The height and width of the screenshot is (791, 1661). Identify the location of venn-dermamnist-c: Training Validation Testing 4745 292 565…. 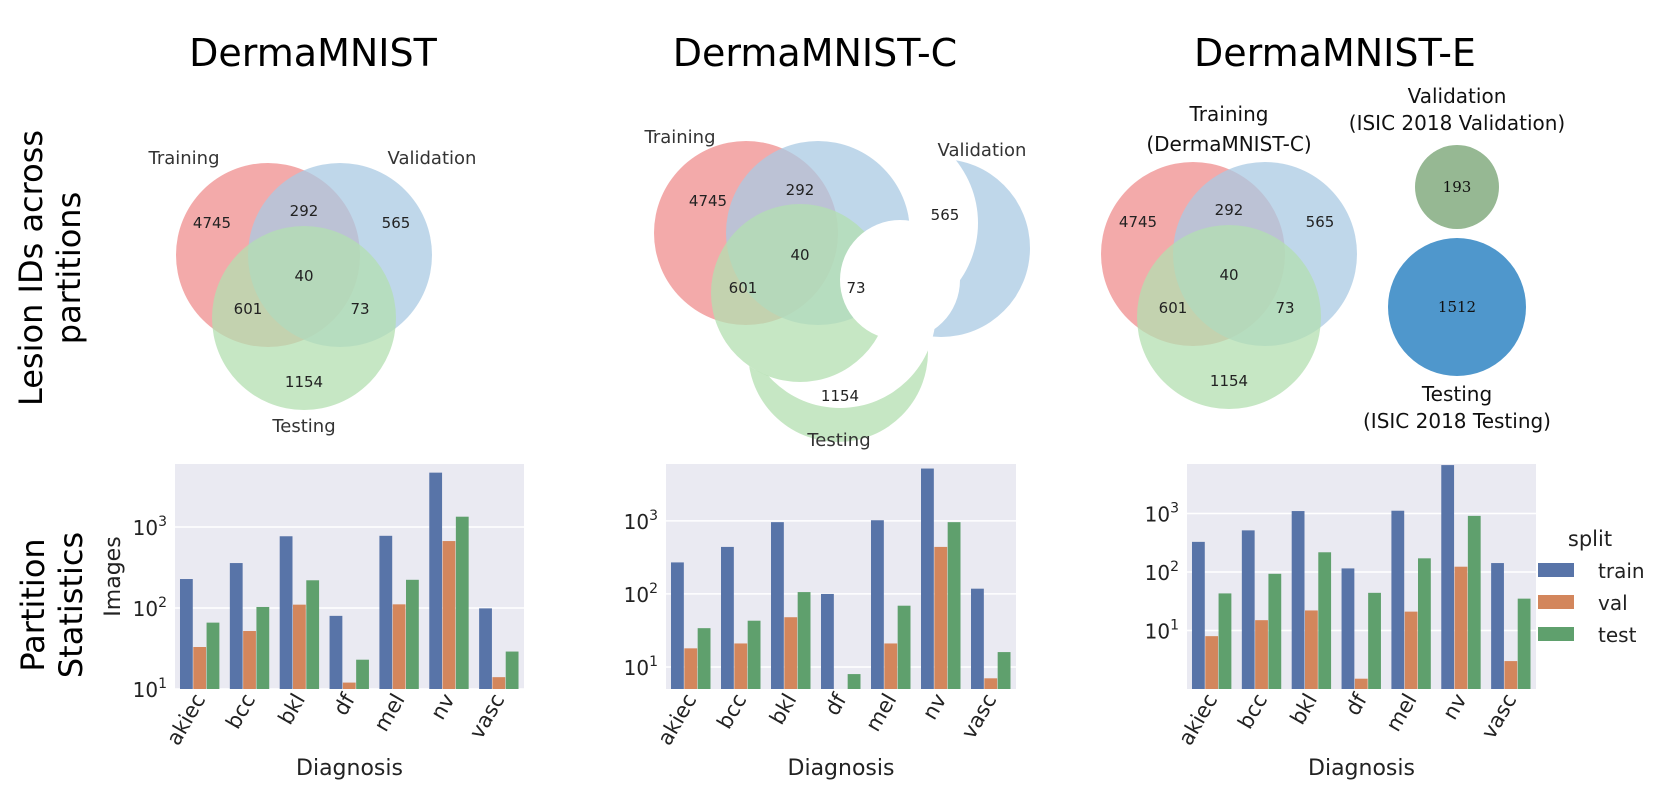
(836, 287).